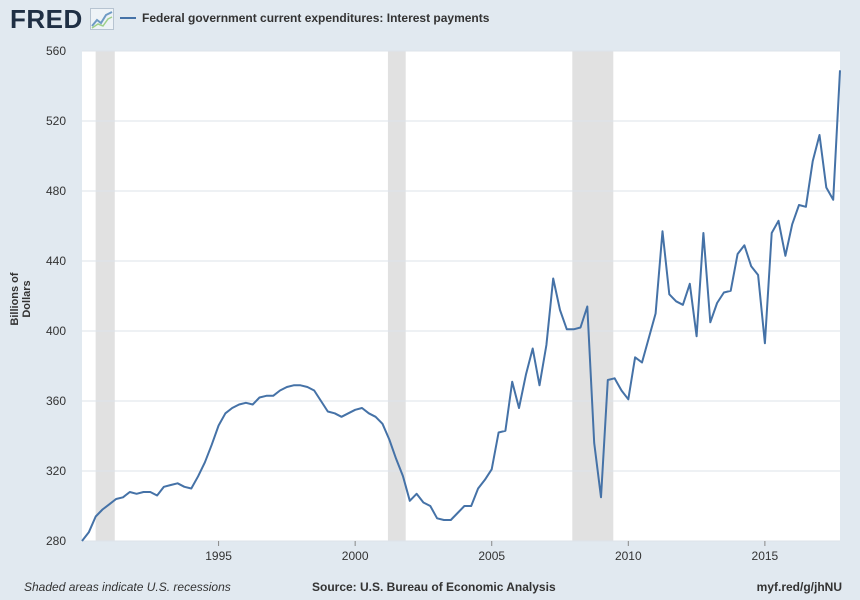  What do you see at coordinates (628, 556) in the screenshot?
I see `x-tick-label: 2010` at bounding box center [628, 556].